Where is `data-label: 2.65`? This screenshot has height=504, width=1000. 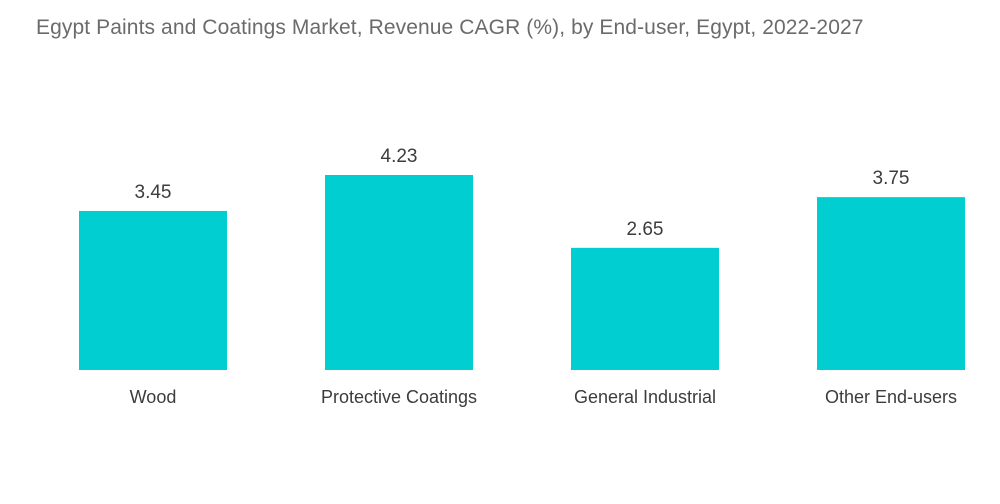 data-label: 2.65 is located at coordinates (645, 229).